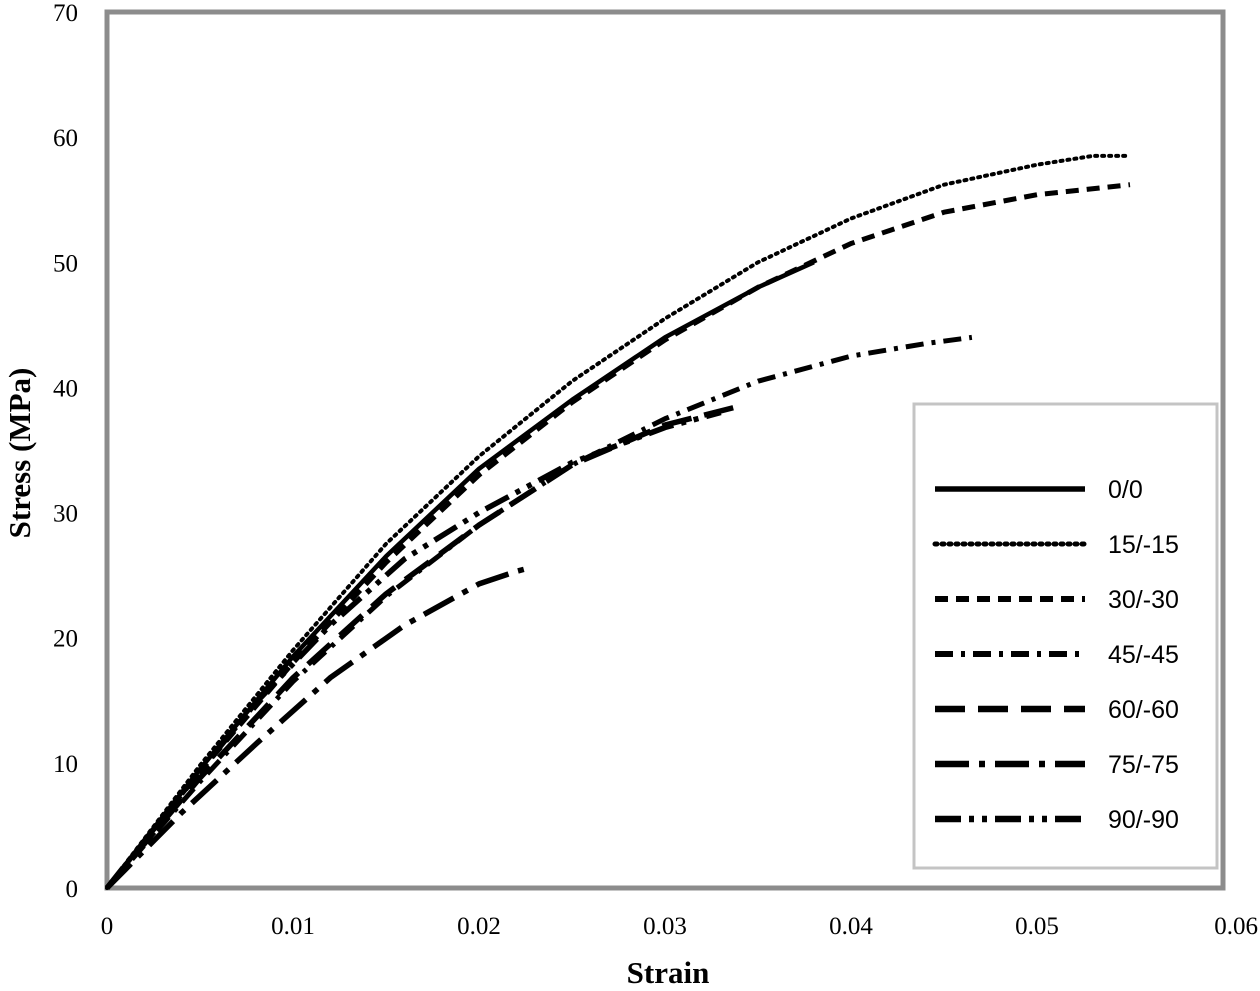  Describe the element at coordinates (1057, 820) in the screenshot. I see `legend-item: 90/-90` at that location.